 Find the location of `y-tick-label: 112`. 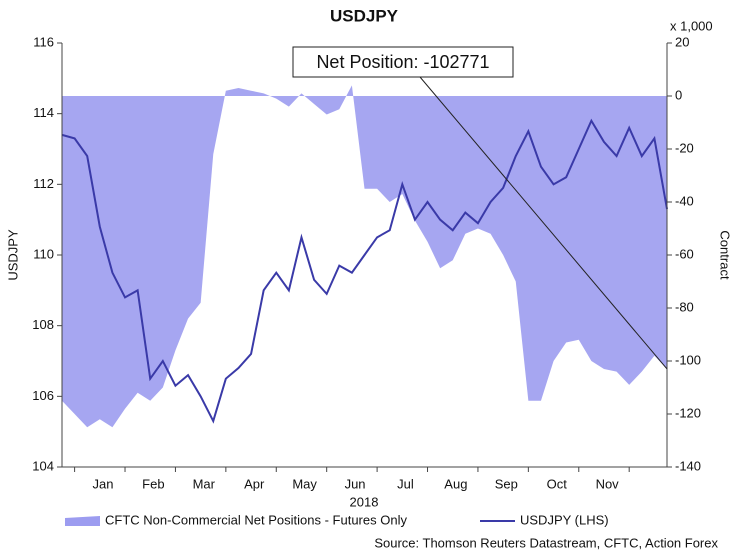

y-tick-label: 112 is located at coordinates (43, 183).